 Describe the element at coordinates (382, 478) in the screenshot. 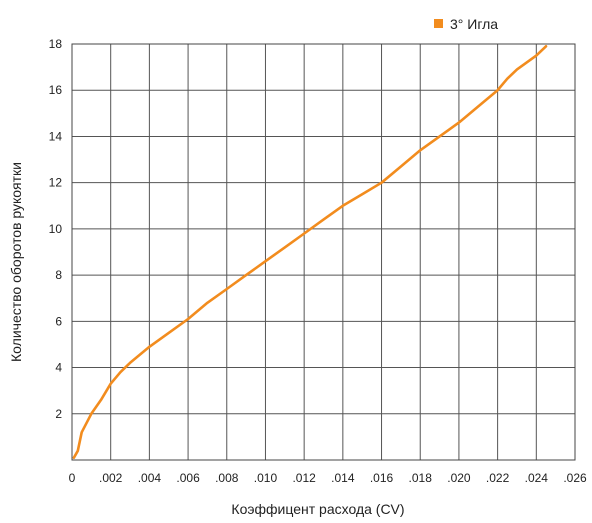

I see `x-tick-label: .016` at that location.